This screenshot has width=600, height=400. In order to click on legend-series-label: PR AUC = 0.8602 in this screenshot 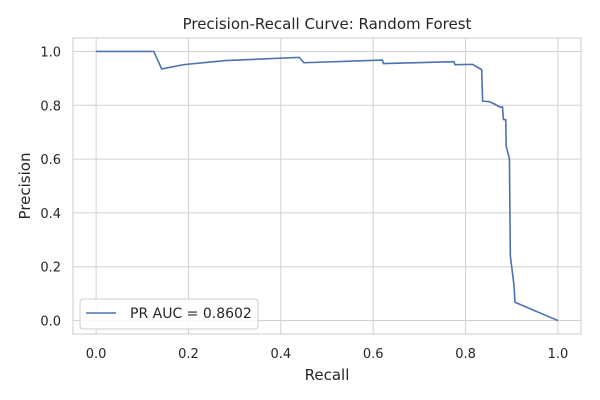, I will do `click(191, 314)`.